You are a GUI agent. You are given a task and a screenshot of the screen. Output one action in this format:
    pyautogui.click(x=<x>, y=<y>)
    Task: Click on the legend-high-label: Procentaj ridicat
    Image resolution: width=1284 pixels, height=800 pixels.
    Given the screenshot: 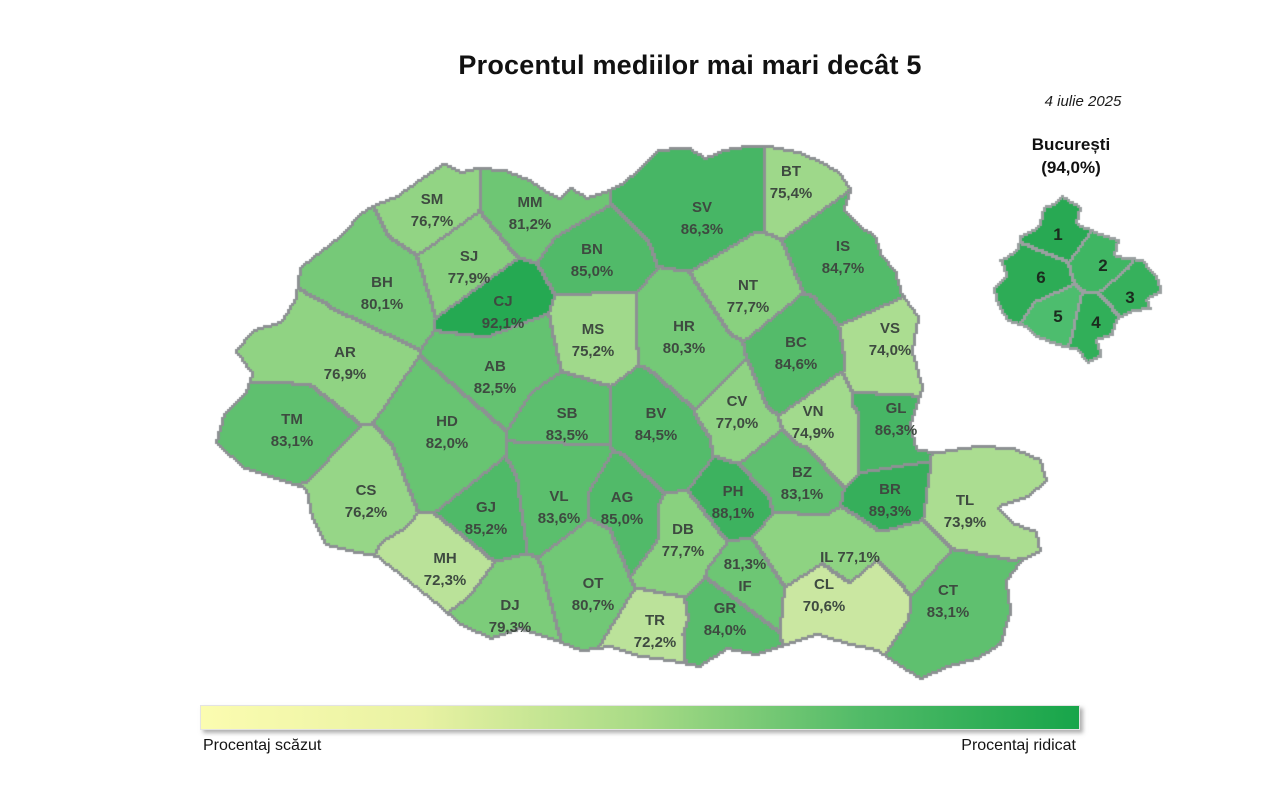 What is the action you would take?
    pyautogui.click(x=1018, y=745)
    